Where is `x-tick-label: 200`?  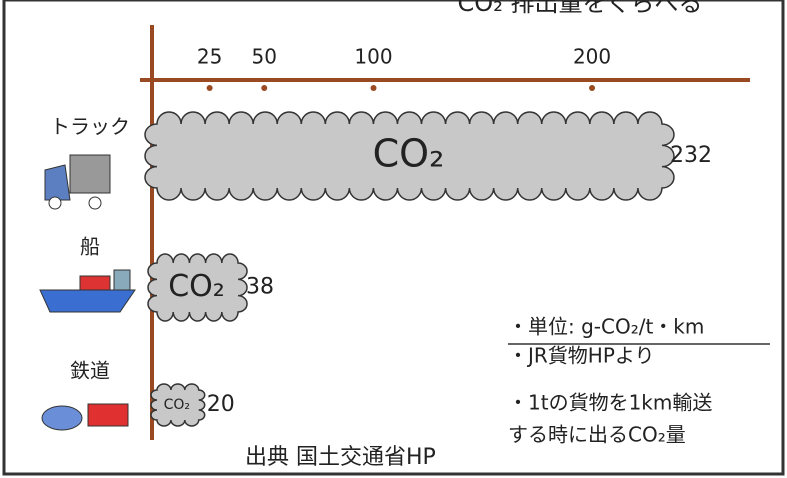
x-tick-label: 200 is located at coordinates (592, 57).